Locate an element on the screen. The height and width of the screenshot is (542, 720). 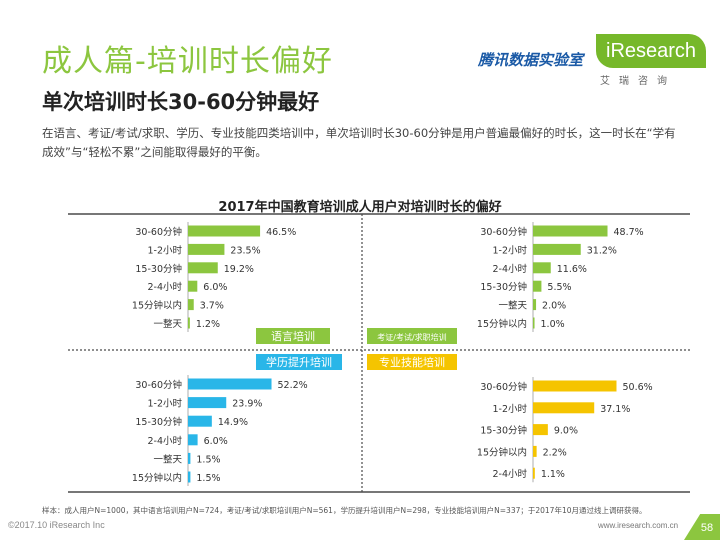
panel-0-tag-bg is located at coordinates (293, 336).